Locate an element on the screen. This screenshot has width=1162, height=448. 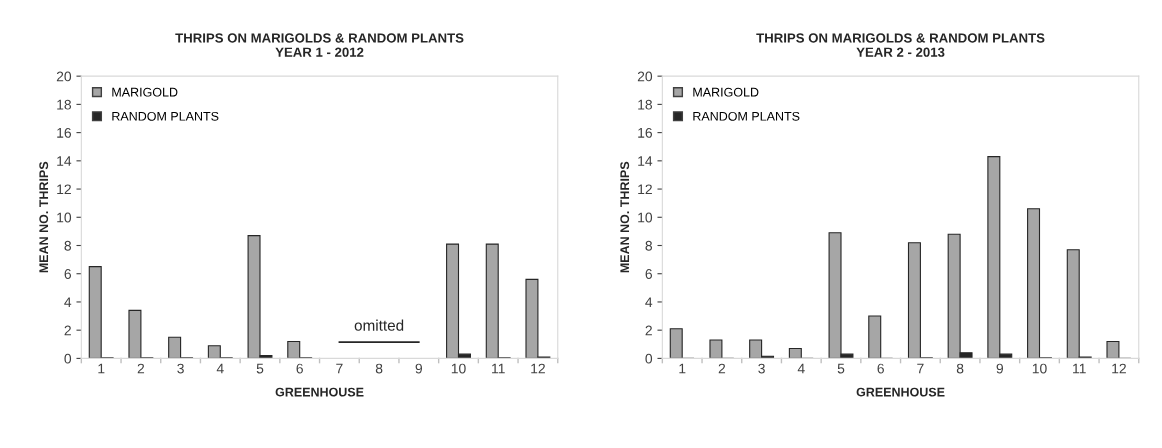
chart-title: THRIPS ON MARIGOLDS & RANDOM PLANTS YEAR 2 - 2013 is located at coordinates (900, 45).